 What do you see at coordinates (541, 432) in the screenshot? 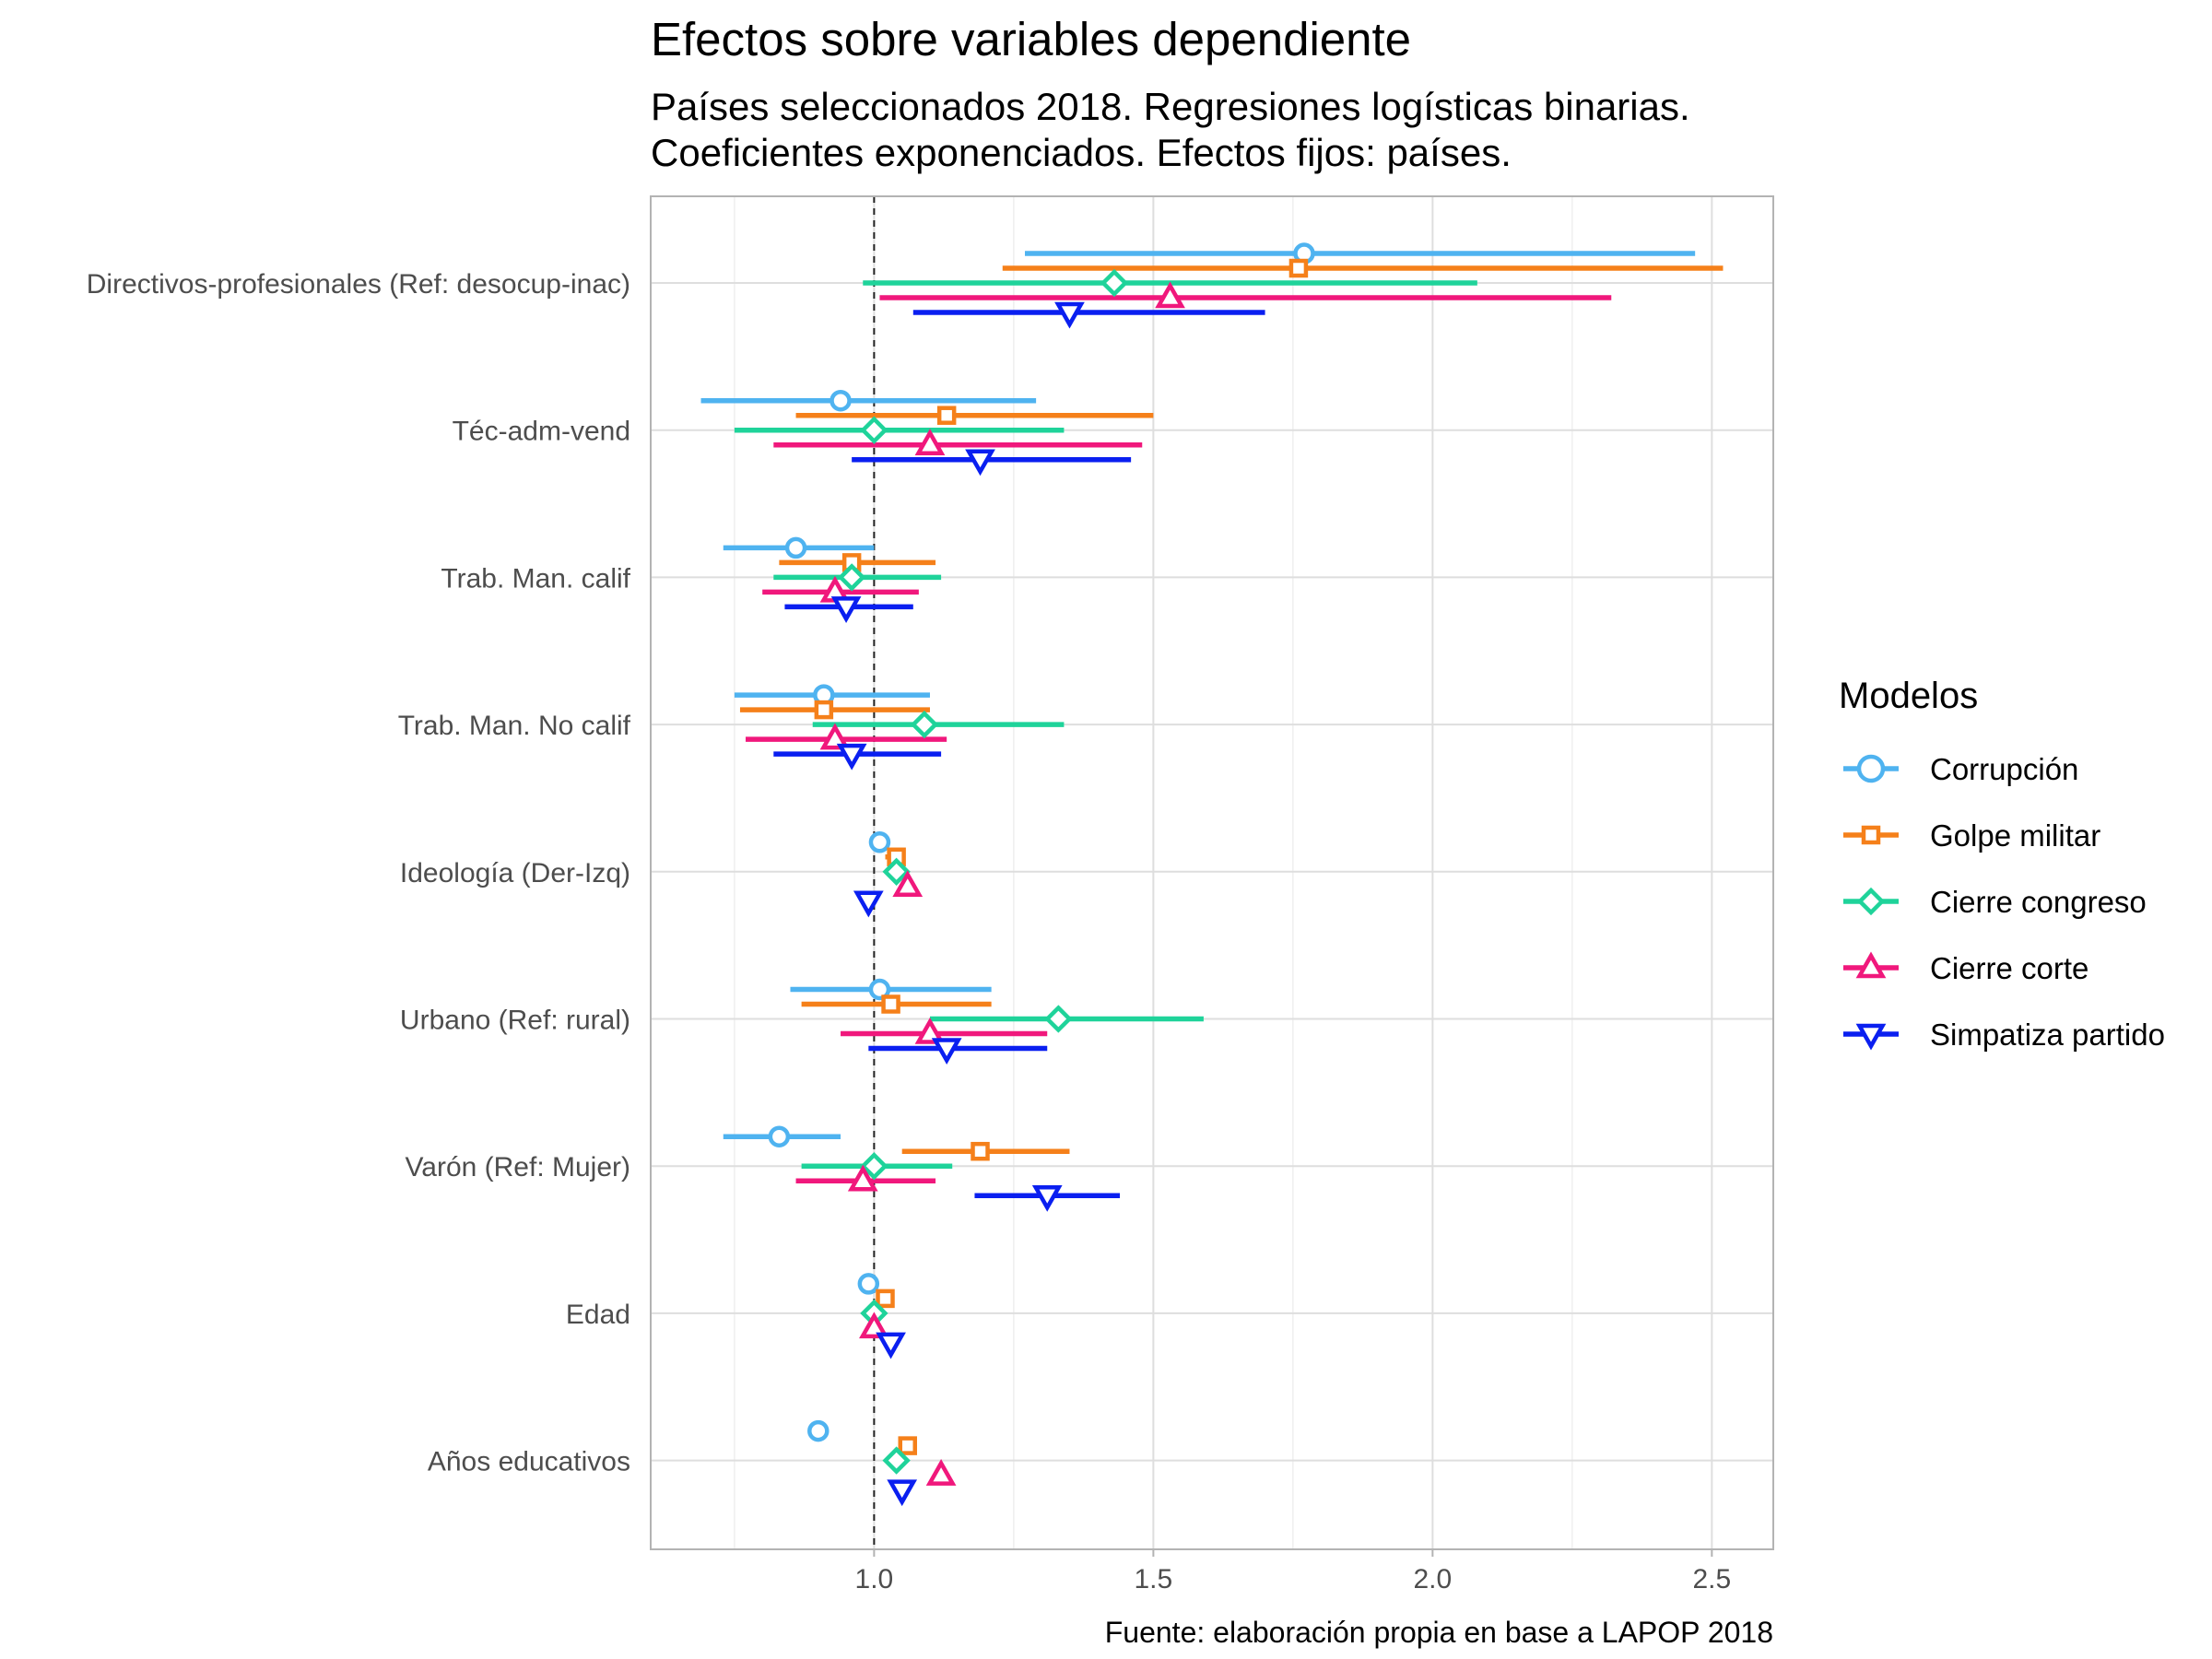
I see `y-tick-label: Téc-adm-vend` at bounding box center [541, 432].